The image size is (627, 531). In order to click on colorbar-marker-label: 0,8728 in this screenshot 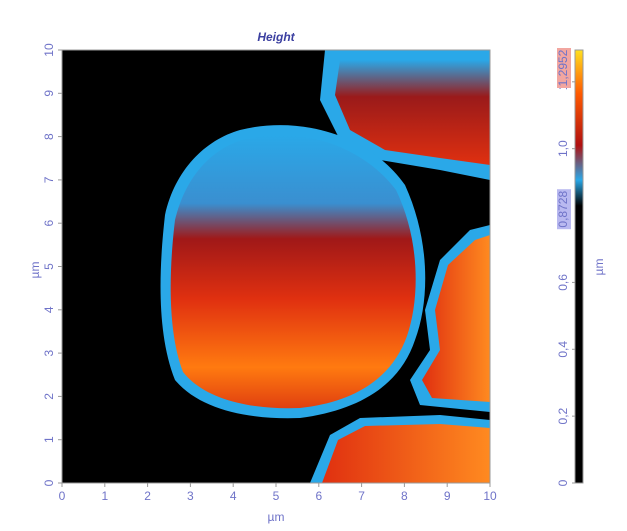, I will do `click(563, 209)`.